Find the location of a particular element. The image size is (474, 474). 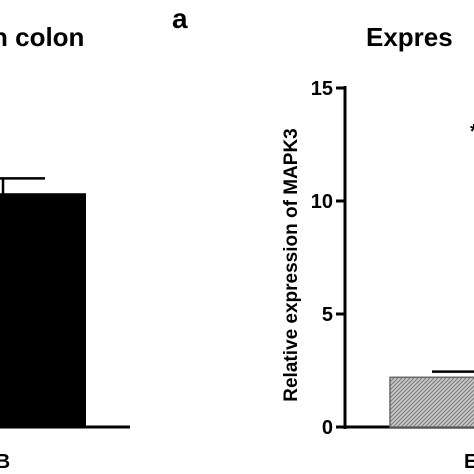

left-chart-marks is located at coordinates (43, 302).